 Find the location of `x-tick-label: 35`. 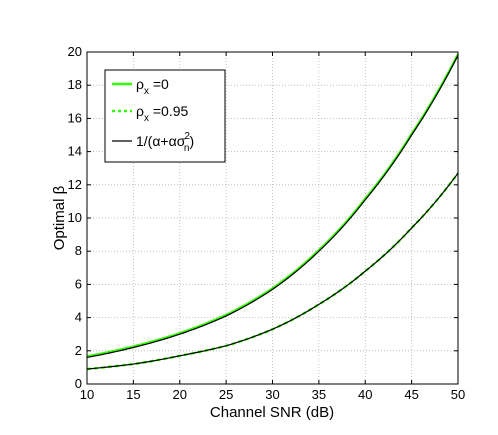

x-tick-label: 35 is located at coordinates (319, 394).